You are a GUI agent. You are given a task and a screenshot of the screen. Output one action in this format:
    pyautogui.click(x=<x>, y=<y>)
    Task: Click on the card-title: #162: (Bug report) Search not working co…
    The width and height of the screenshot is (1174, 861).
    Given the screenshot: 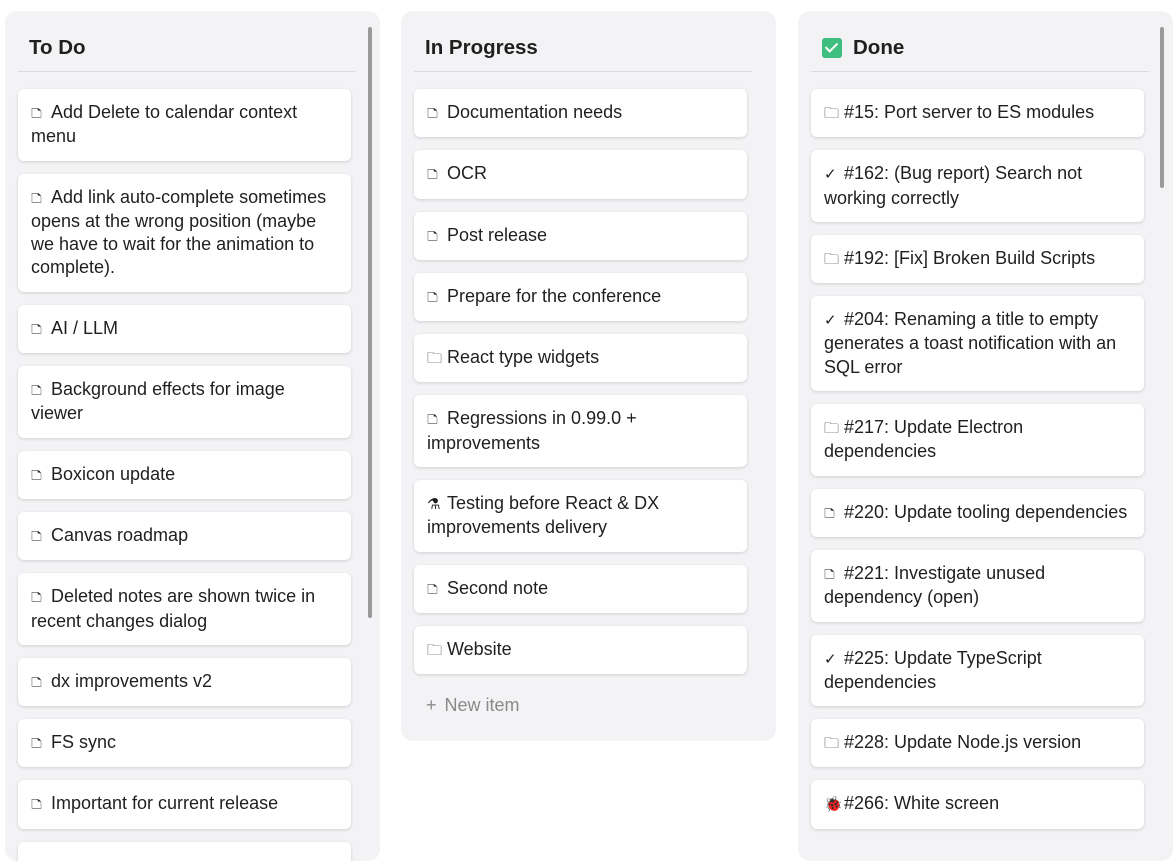 What is the action you would take?
    pyautogui.click(x=953, y=185)
    